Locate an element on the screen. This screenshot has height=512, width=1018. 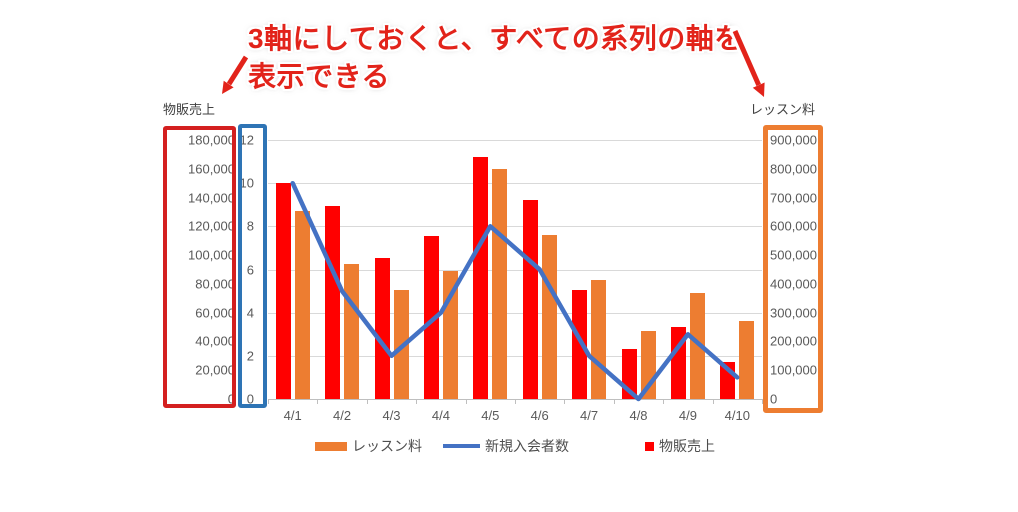
bar-goods-sales-4/7 is located at coordinates (580, 344).